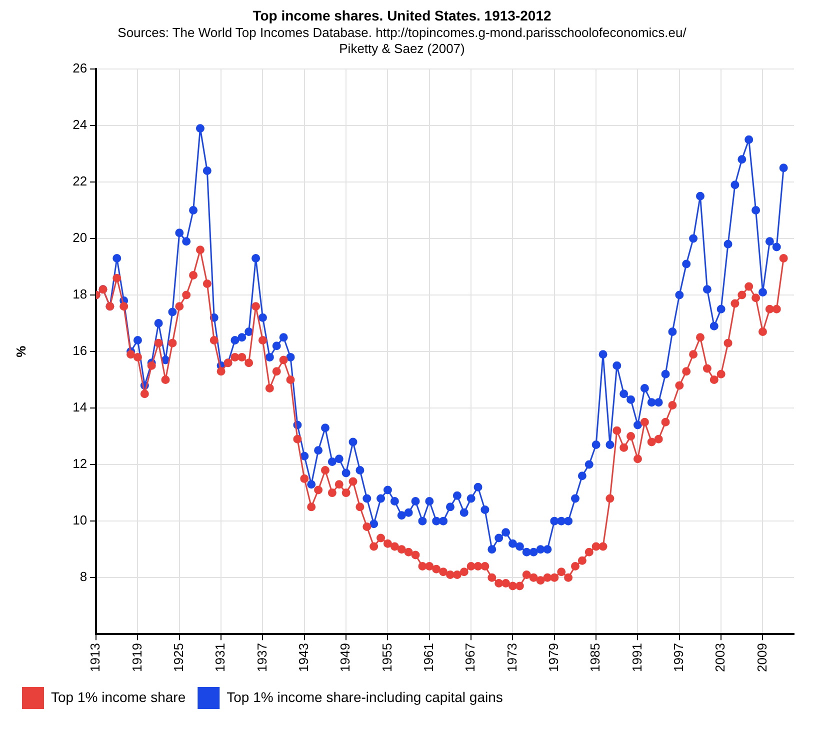  What do you see at coordinates (80, 238) in the screenshot?
I see `y-tick-label: 20` at bounding box center [80, 238].